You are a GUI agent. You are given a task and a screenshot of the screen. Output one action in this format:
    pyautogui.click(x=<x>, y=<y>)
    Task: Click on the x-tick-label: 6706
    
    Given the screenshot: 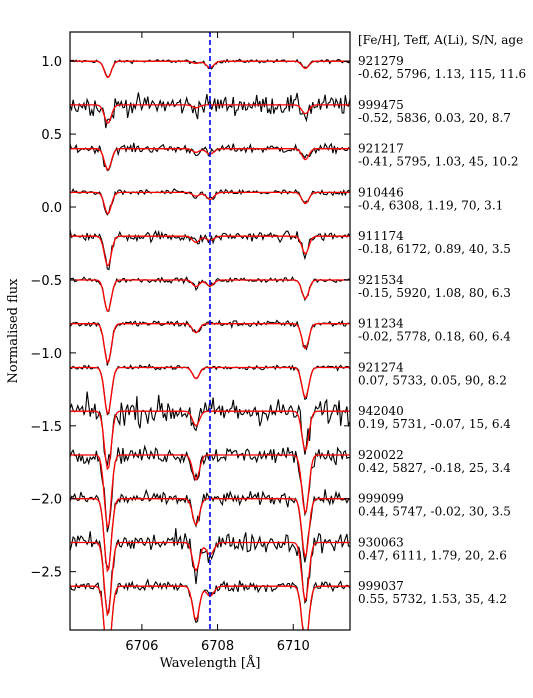 What is the action you would take?
    pyautogui.click(x=141, y=646)
    